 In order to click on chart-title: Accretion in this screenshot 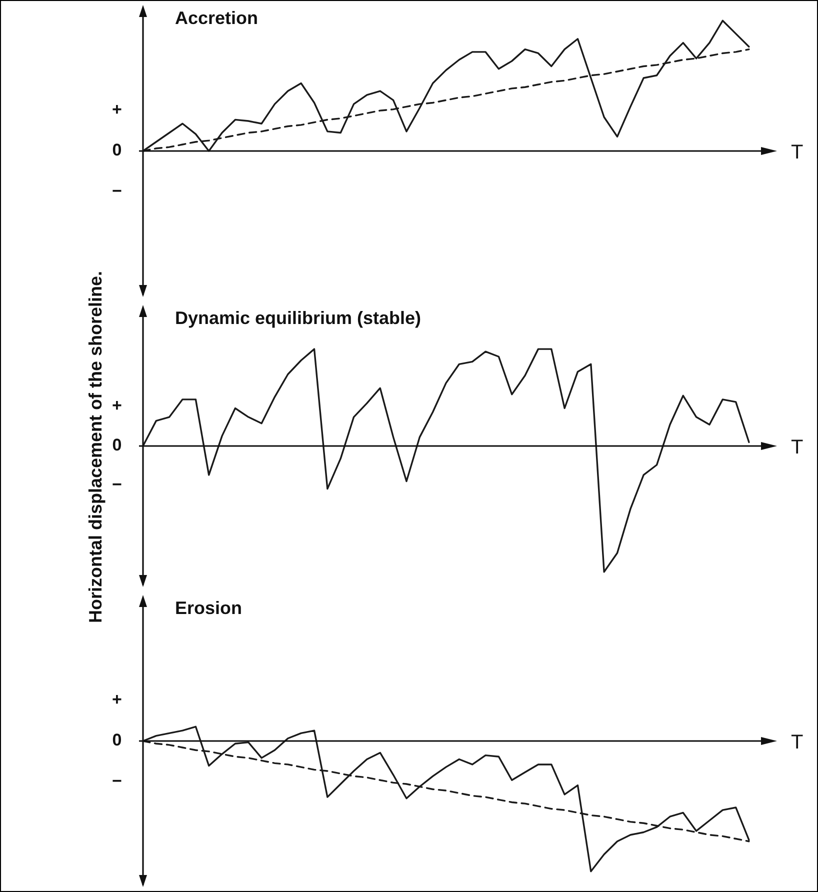, I will do `click(216, 18)`.